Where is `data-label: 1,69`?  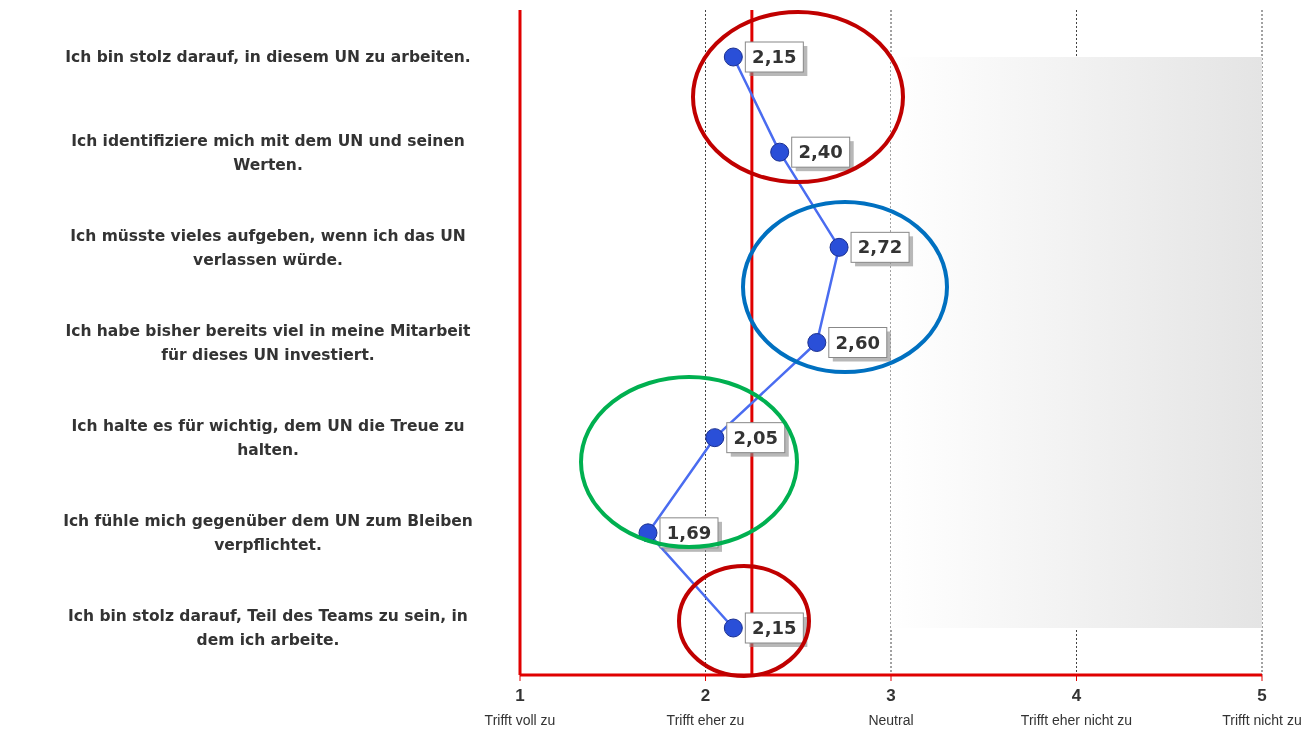
data-label: 1,69 is located at coordinates (689, 532).